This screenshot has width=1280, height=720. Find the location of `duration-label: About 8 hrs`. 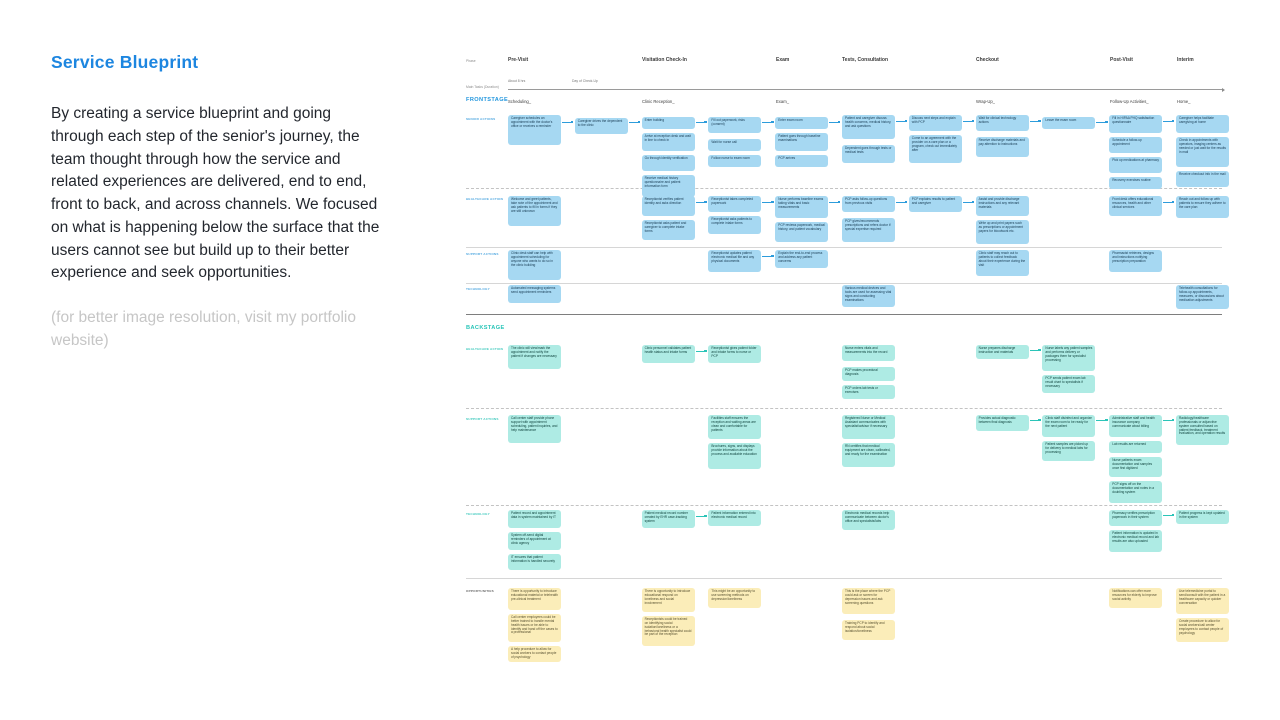

duration-label: About 8 hrs is located at coordinates (517, 81).